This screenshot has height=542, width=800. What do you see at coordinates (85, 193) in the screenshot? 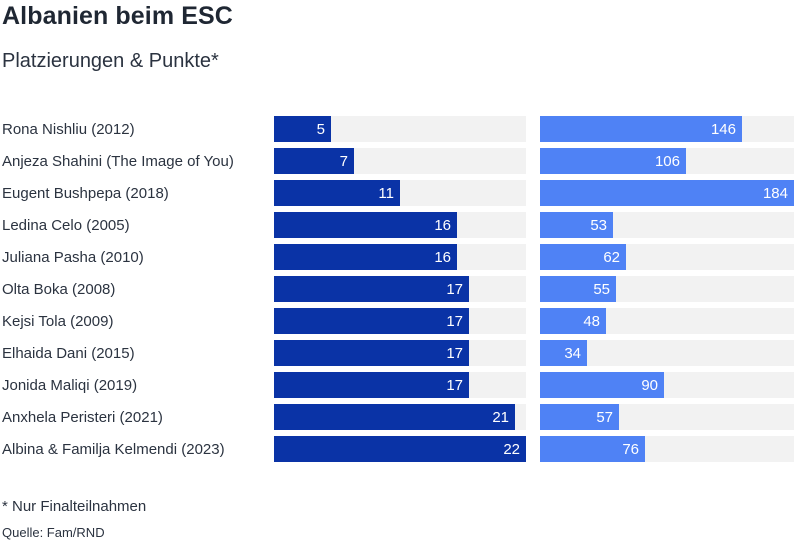
I see `category-label: Eugent Bushpepa (2018)` at bounding box center [85, 193].